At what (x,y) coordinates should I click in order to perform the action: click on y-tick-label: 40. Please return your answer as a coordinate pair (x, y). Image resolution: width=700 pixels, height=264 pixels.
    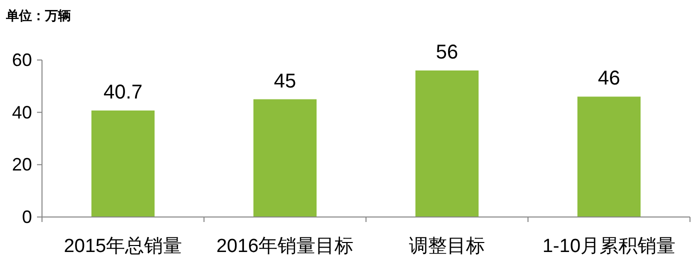
    Looking at the image, I should click on (22, 112).